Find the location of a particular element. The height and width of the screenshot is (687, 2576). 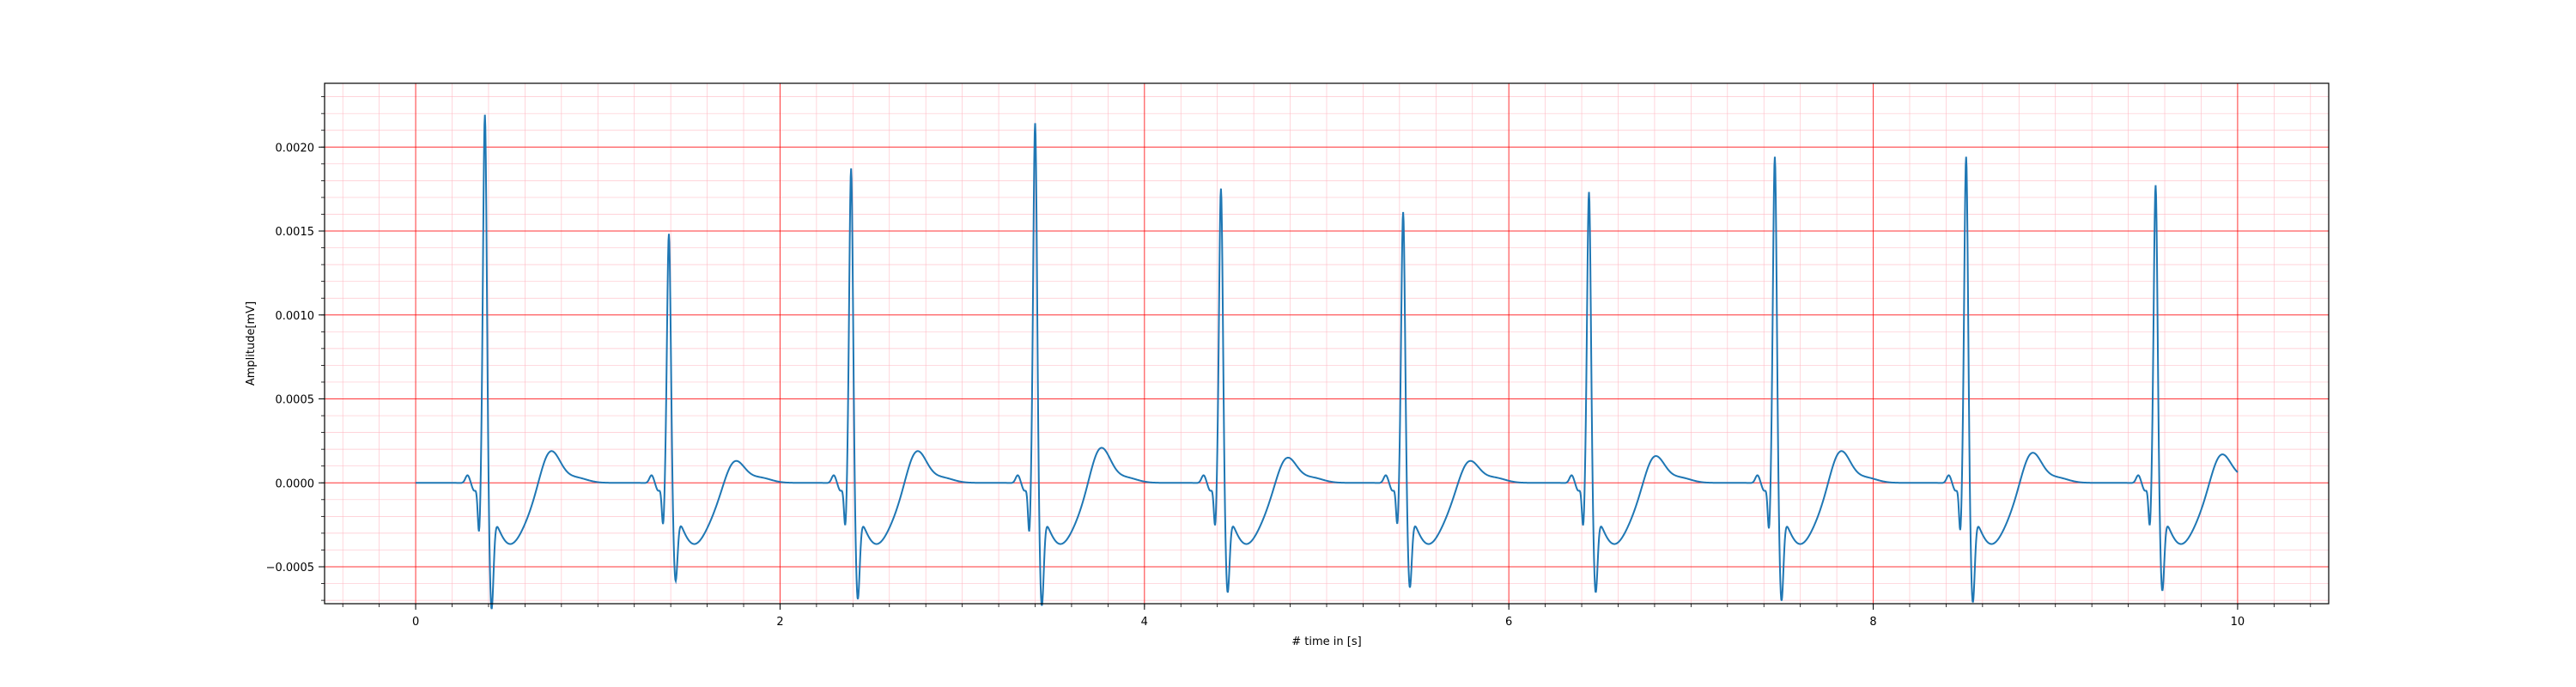

y-tick-label: 0.0010 is located at coordinates (295, 316).